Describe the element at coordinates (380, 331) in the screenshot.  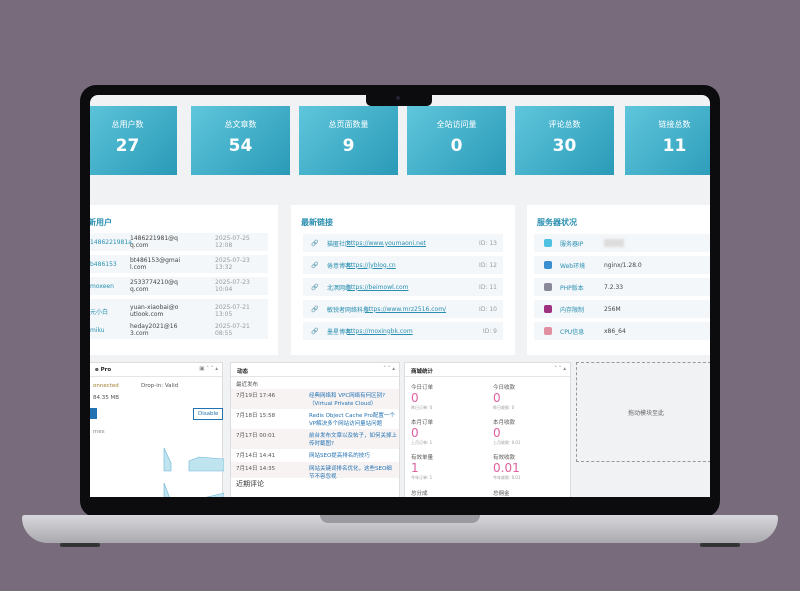
I see `link-url: https://moxingbk.com` at that location.